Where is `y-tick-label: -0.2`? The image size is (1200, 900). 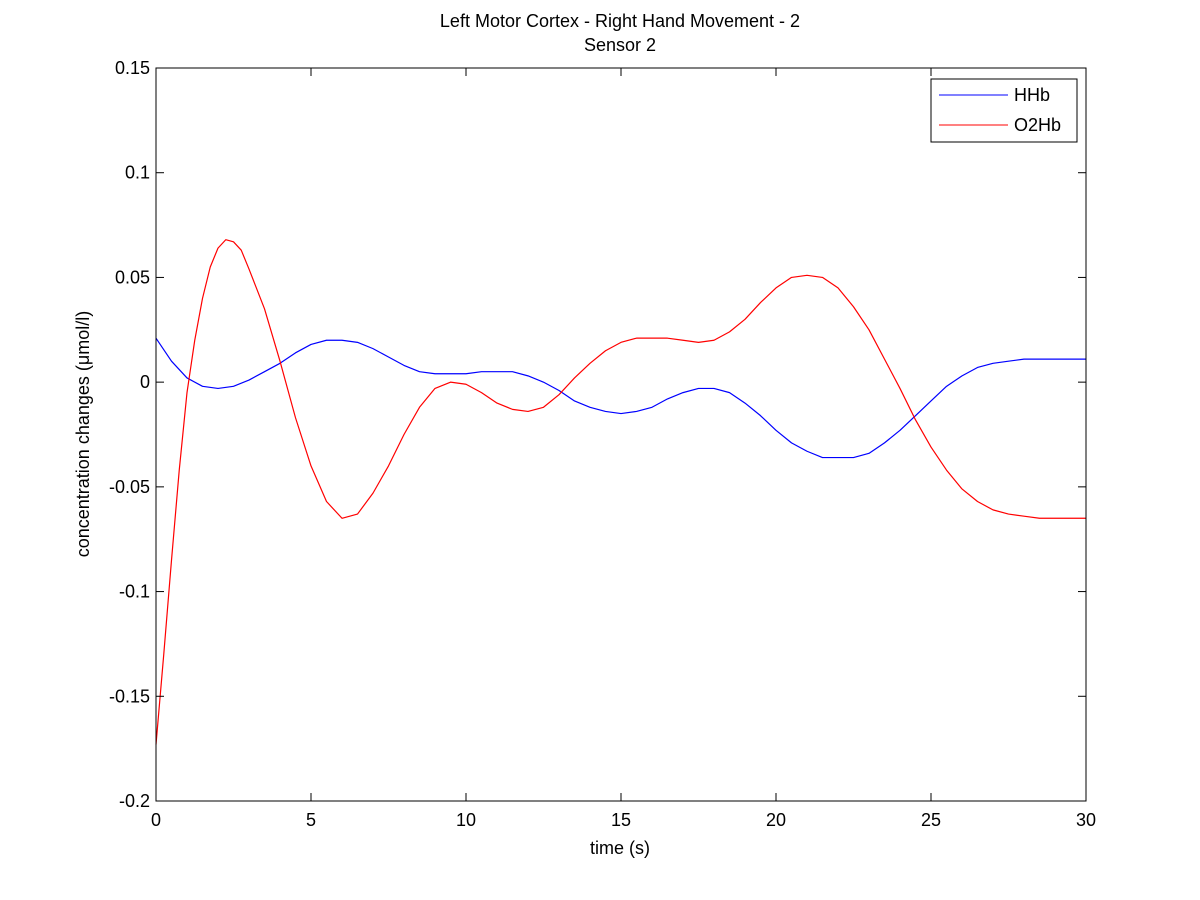 y-tick-label: -0.2 is located at coordinates (134, 801).